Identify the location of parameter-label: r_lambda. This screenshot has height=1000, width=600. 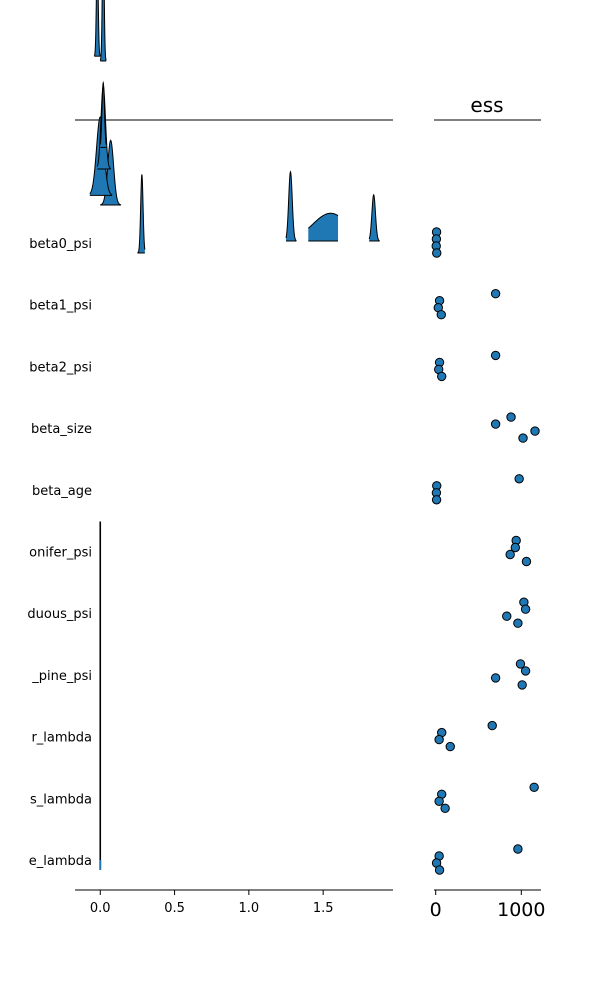
(61, 738).